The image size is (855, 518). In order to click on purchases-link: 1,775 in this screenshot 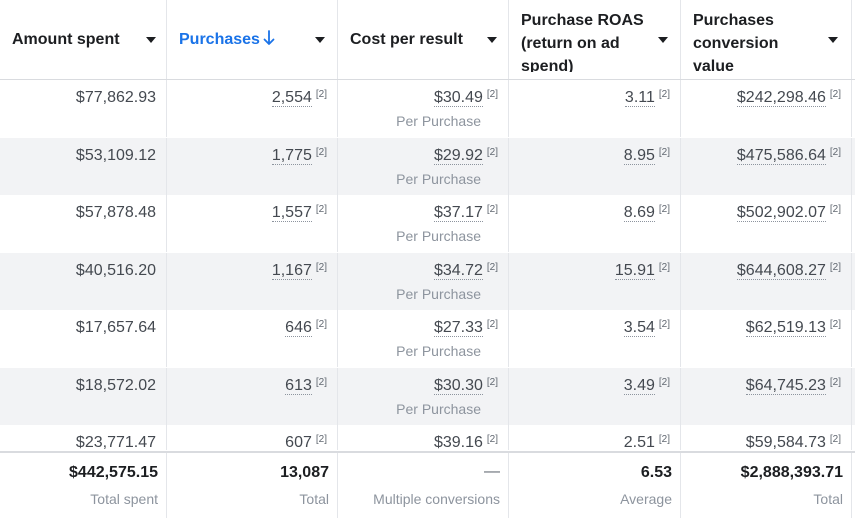, I will do `click(291, 155)`.